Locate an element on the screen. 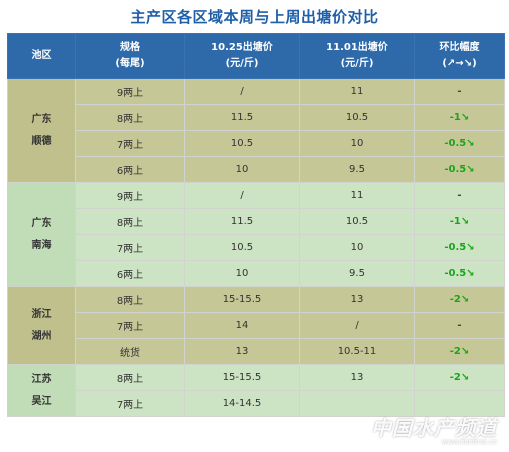 The image size is (509, 452). table-row: 统货 13 10.5-11 -2↘ is located at coordinates (256, 351).